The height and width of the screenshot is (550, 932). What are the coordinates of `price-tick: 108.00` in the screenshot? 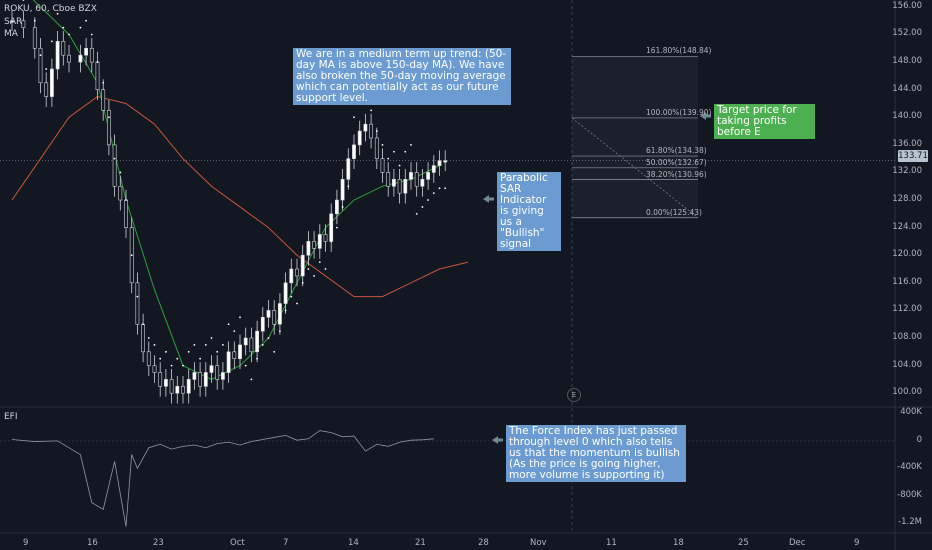 It's located at (907, 337).